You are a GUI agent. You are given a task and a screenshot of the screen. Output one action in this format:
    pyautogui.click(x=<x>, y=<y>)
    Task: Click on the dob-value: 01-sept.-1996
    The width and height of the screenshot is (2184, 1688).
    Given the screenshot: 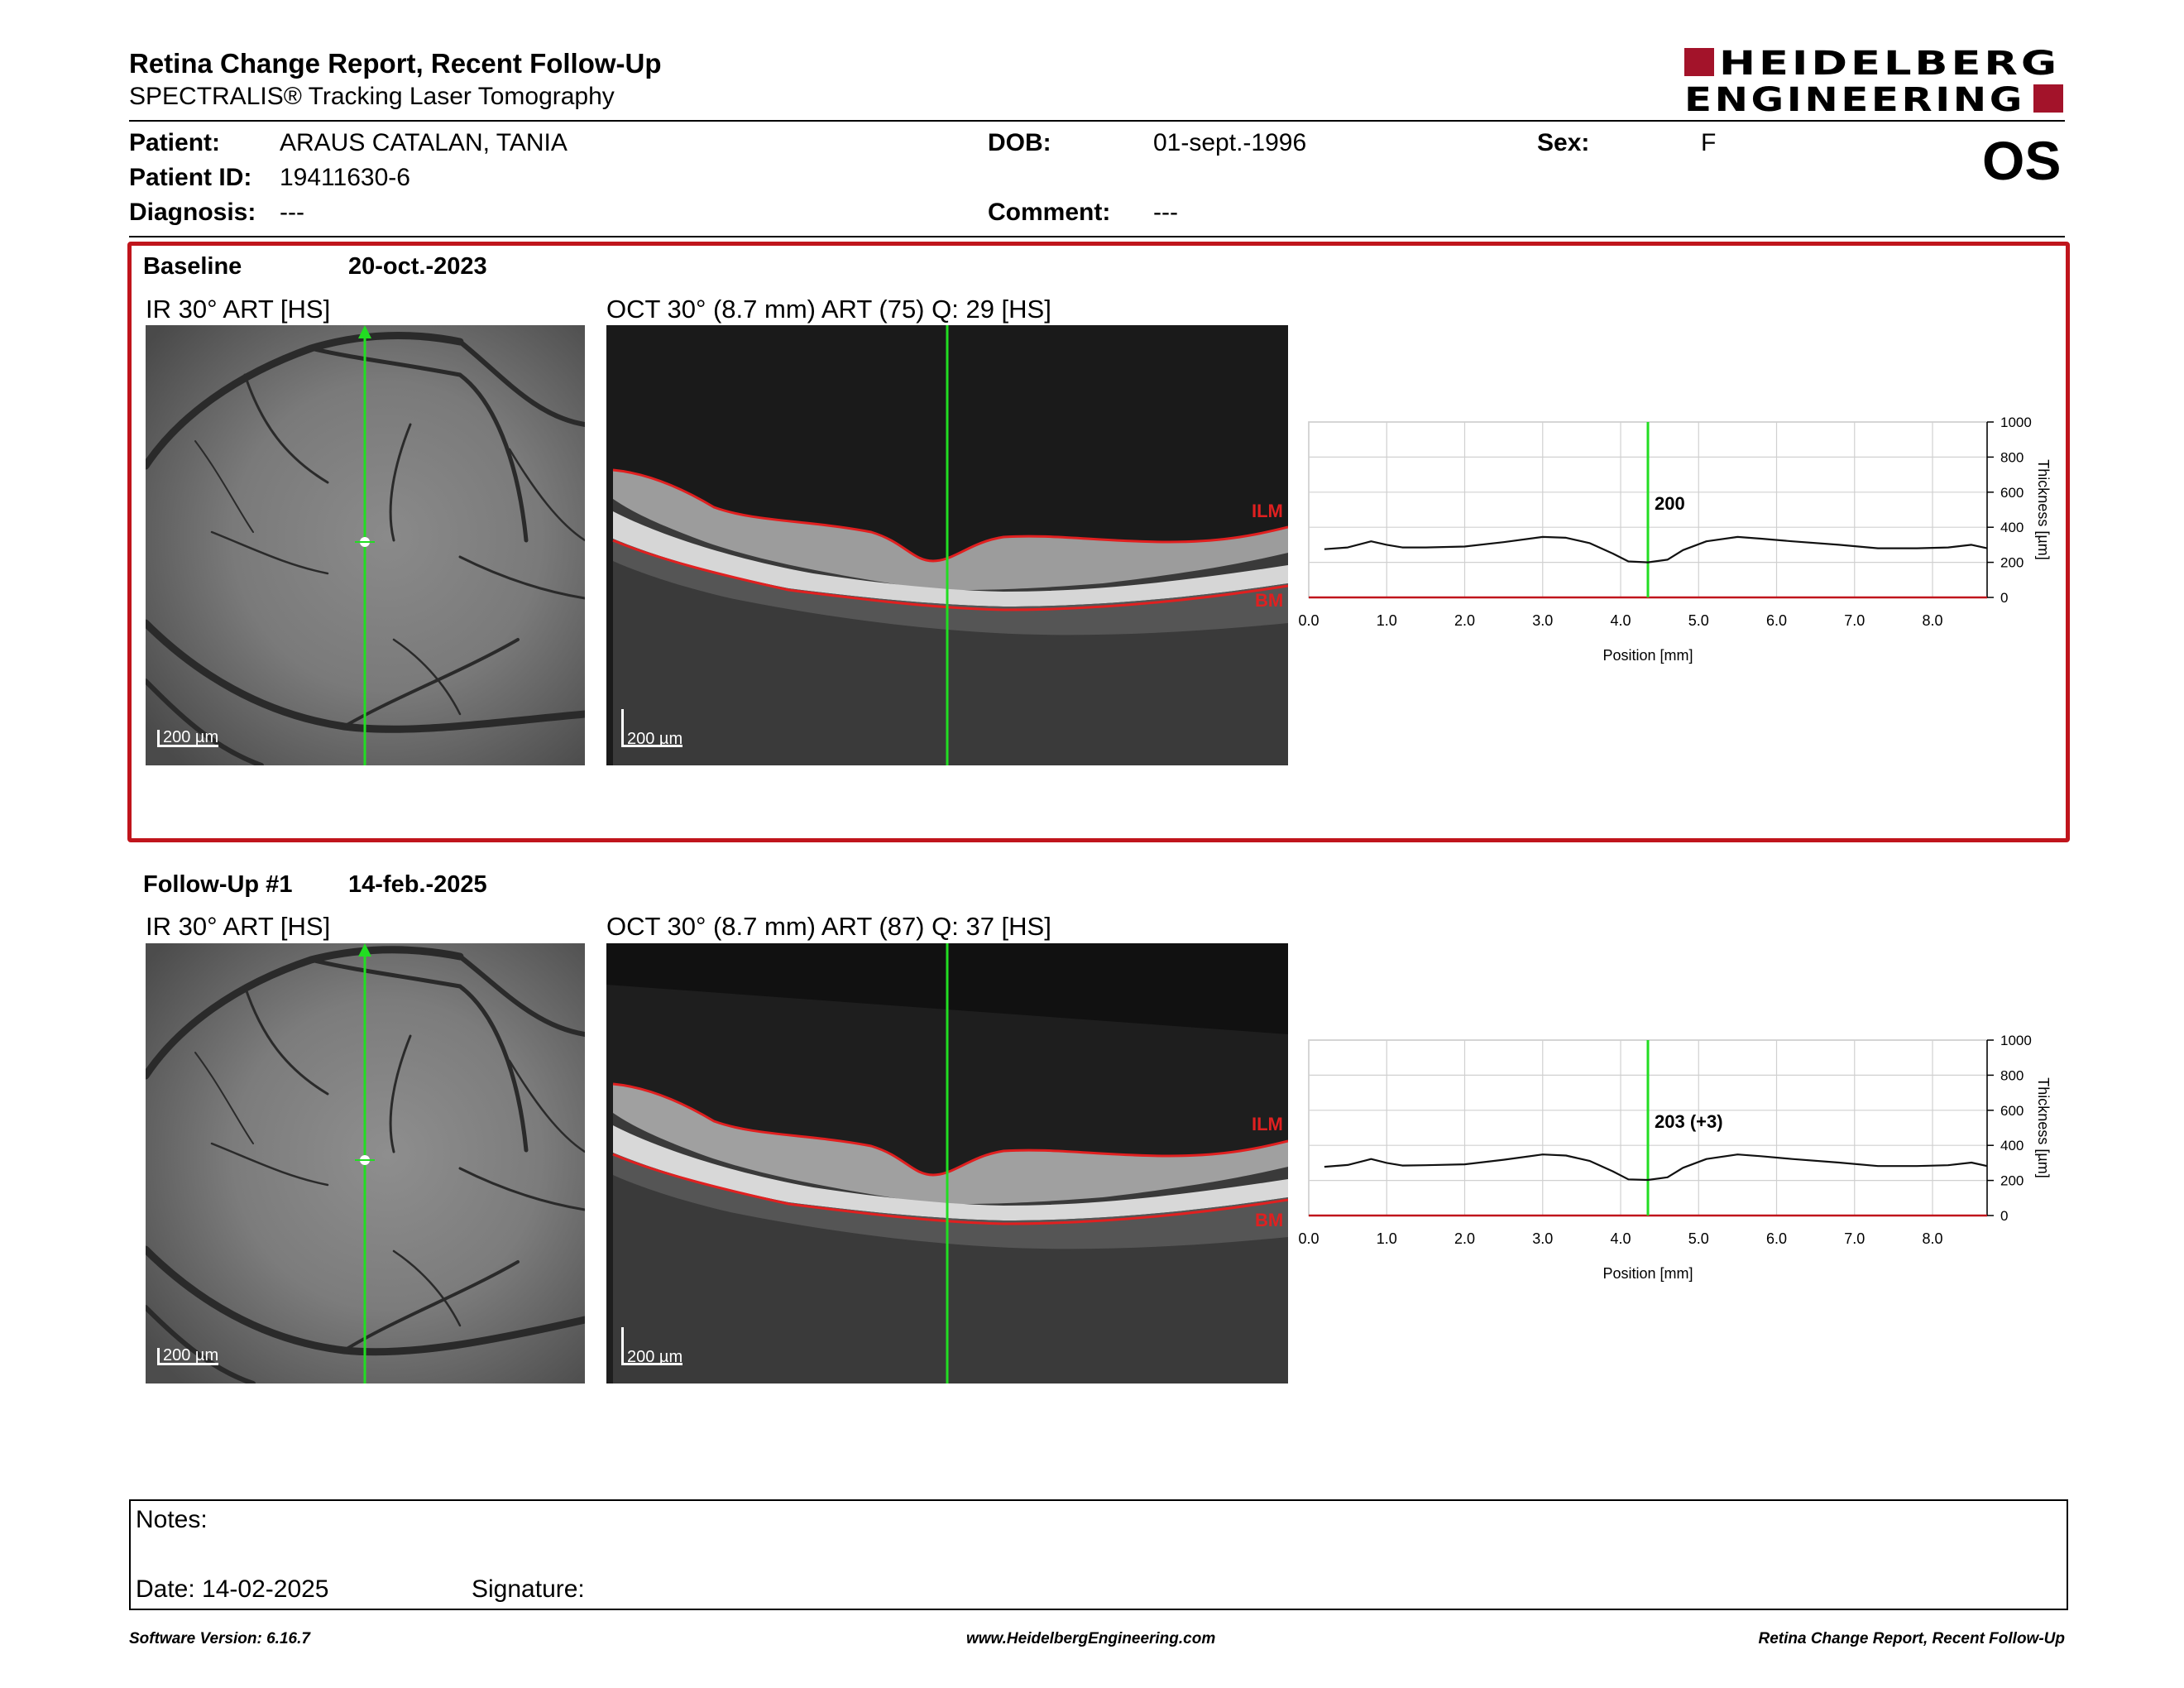 What is the action you would take?
    pyautogui.click(x=1230, y=142)
    